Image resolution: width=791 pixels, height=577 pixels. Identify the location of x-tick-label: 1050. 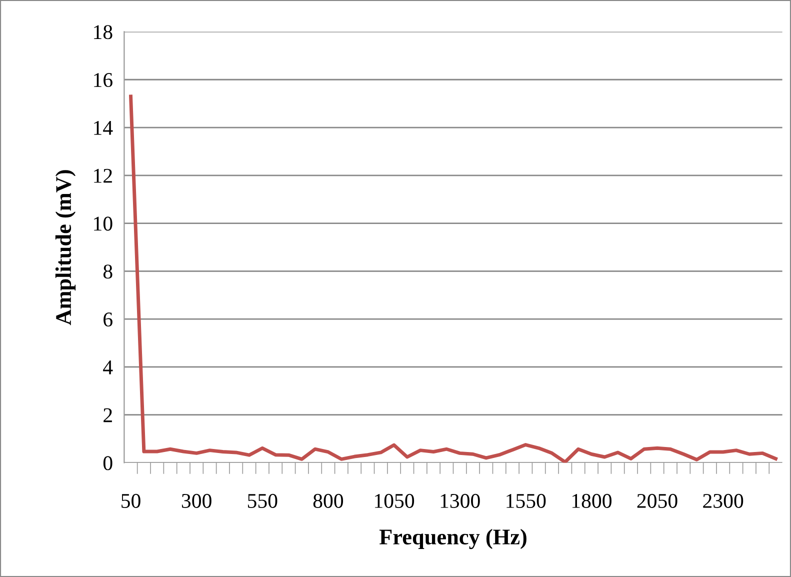
(394, 501).